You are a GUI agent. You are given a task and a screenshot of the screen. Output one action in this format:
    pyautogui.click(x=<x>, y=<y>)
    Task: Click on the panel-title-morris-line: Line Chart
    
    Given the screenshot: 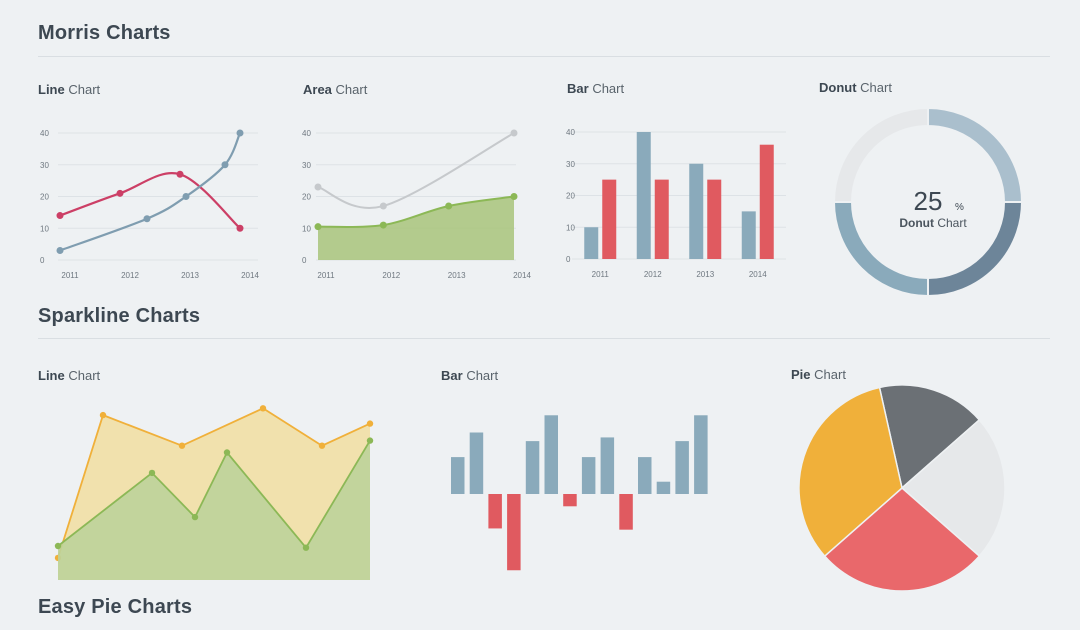 What is the action you would take?
    pyautogui.click(x=69, y=89)
    